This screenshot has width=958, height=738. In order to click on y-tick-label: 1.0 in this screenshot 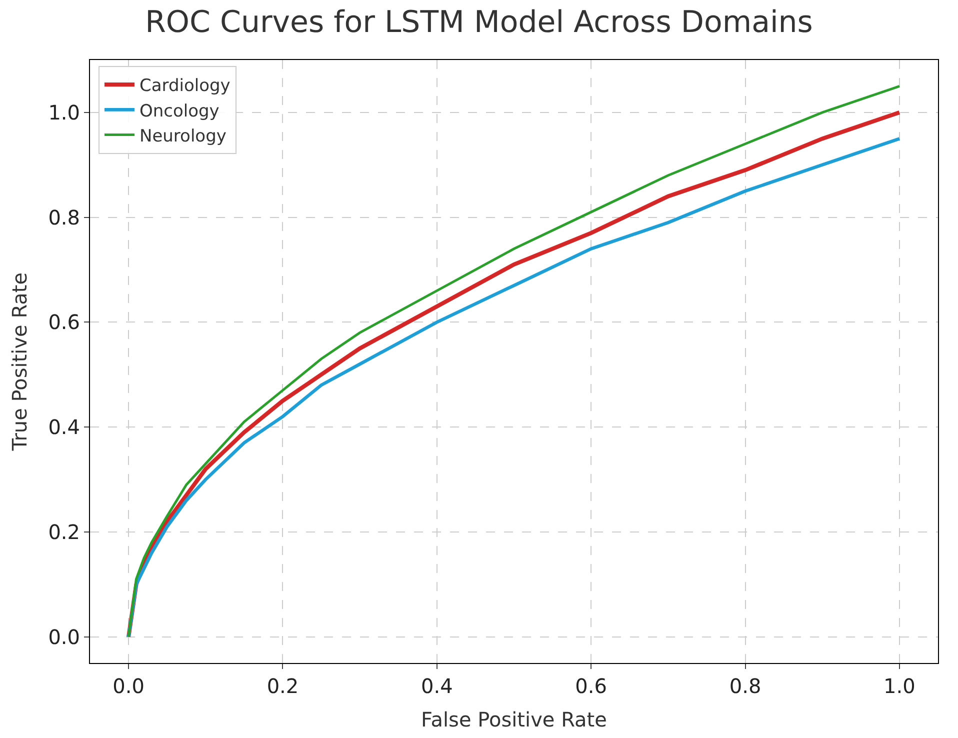, I will do `click(64, 112)`.